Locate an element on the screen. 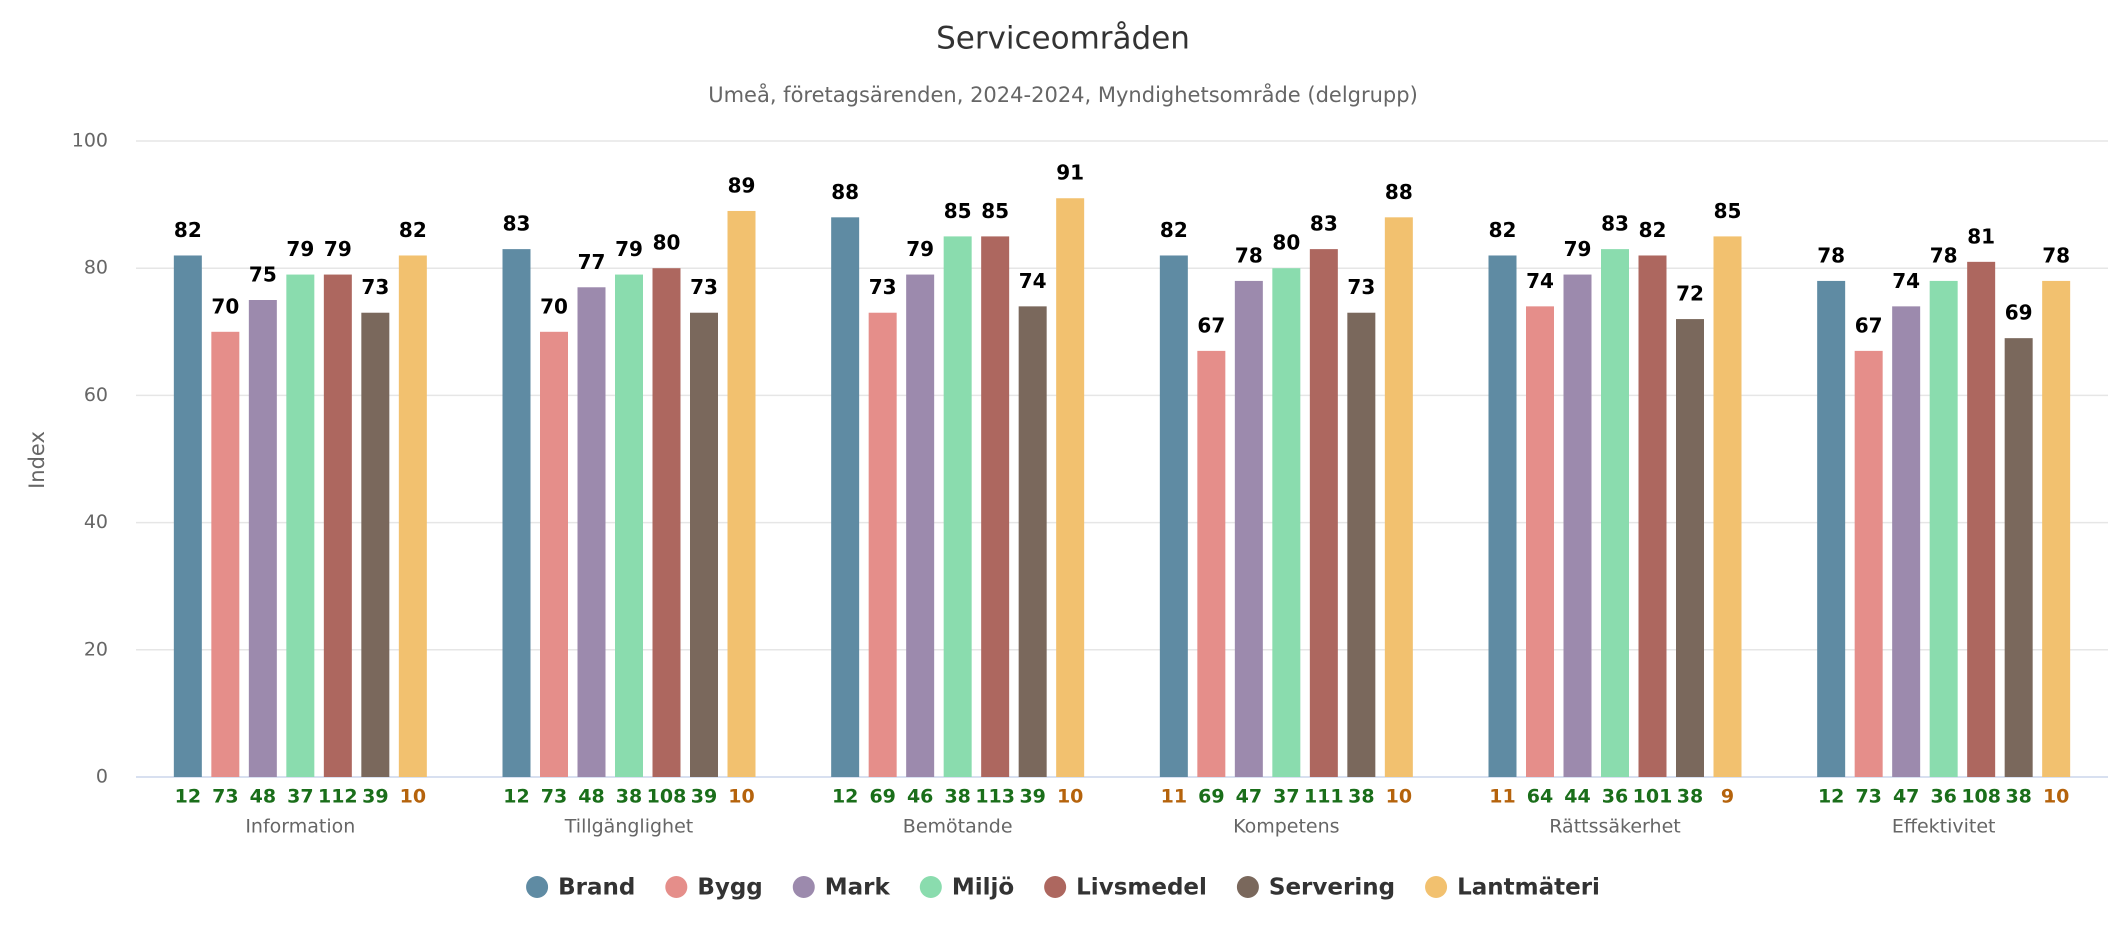  count-label: 39 is located at coordinates (1032, 797).